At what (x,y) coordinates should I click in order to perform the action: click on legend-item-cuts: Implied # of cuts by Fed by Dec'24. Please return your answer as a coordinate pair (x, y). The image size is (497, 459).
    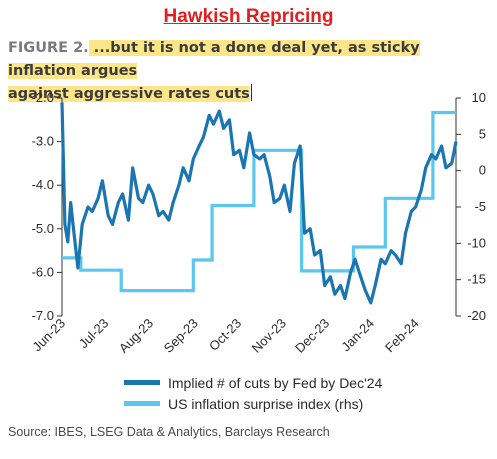
    Looking at the image, I should click on (253, 382).